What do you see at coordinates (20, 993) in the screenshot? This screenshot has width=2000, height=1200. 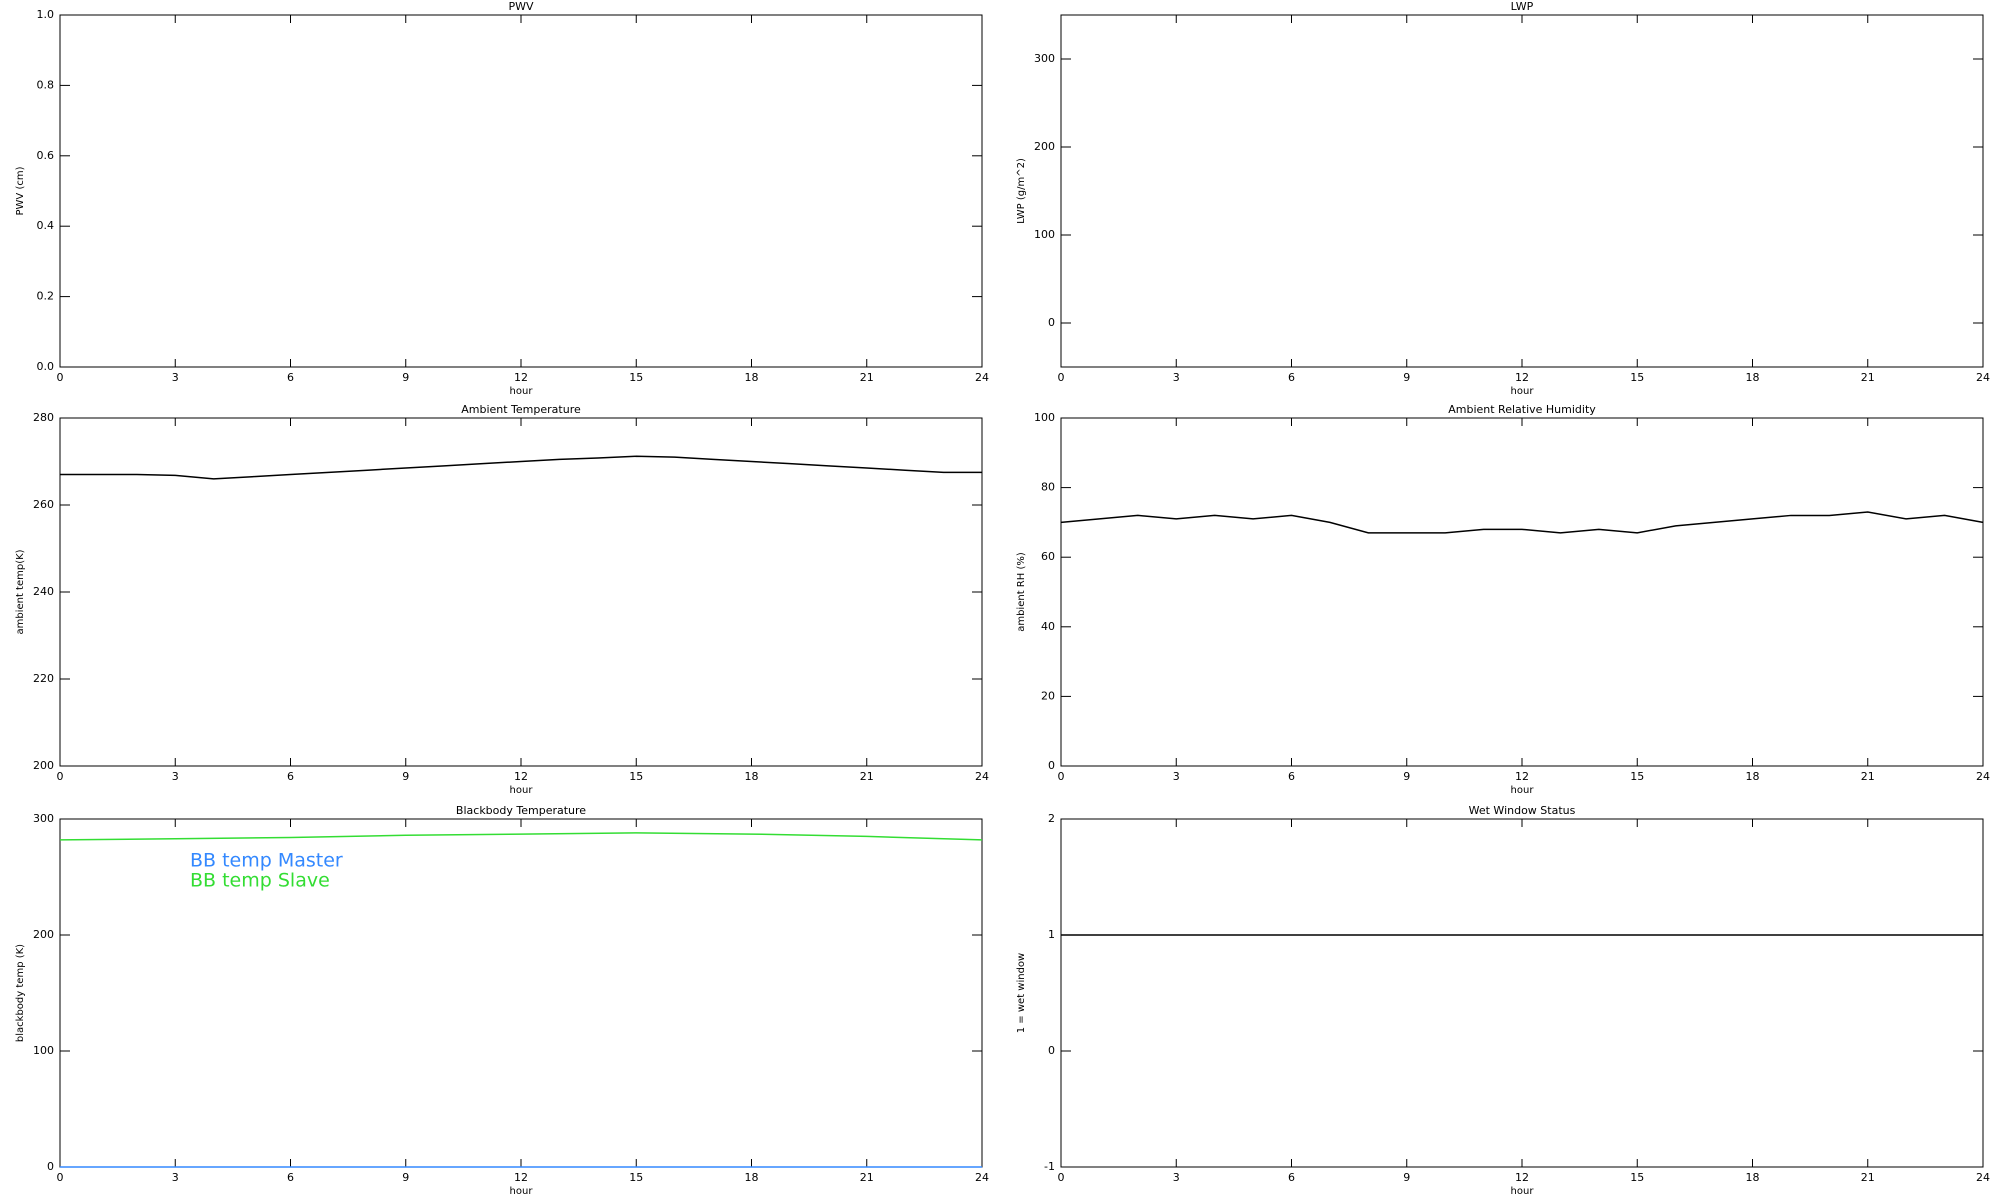 I see `y-axis-label: blackbody temp (K)` at bounding box center [20, 993].